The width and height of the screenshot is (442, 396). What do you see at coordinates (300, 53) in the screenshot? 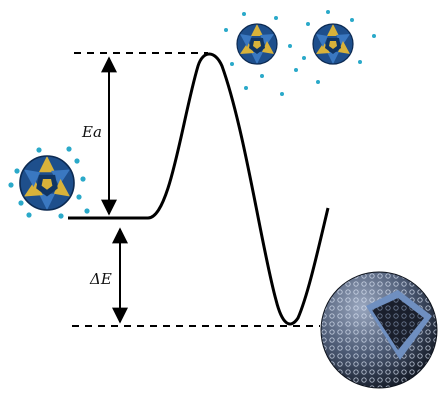
I see `transition-clusters-icon` at bounding box center [300, 53].